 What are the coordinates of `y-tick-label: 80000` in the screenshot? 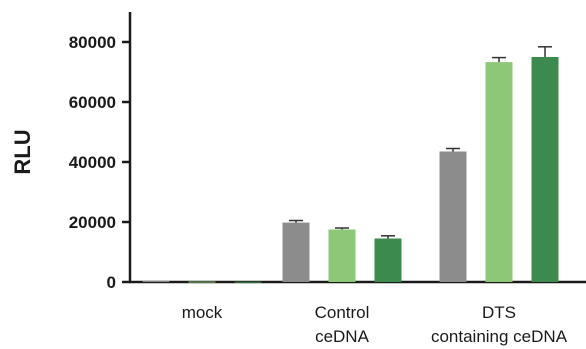 It's located at (92, 42).